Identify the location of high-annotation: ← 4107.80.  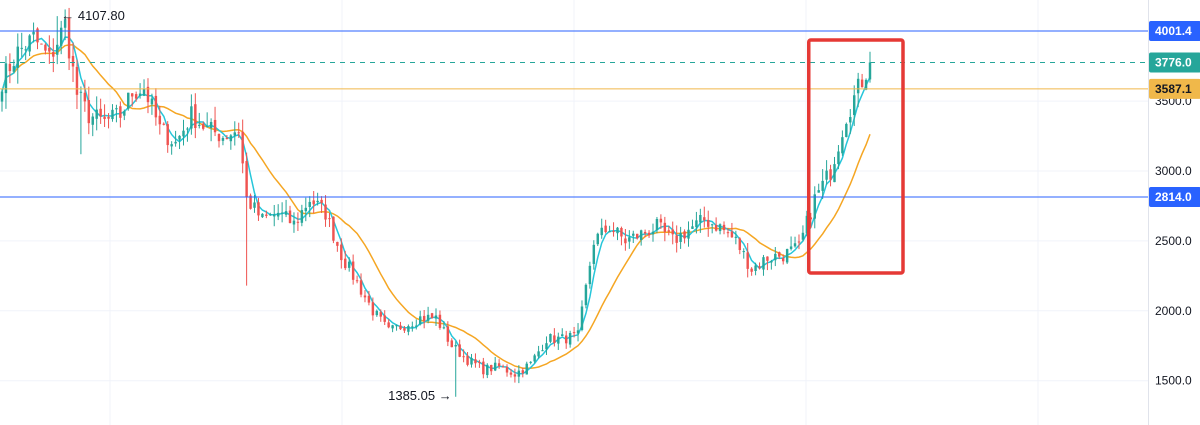
(93, 15).